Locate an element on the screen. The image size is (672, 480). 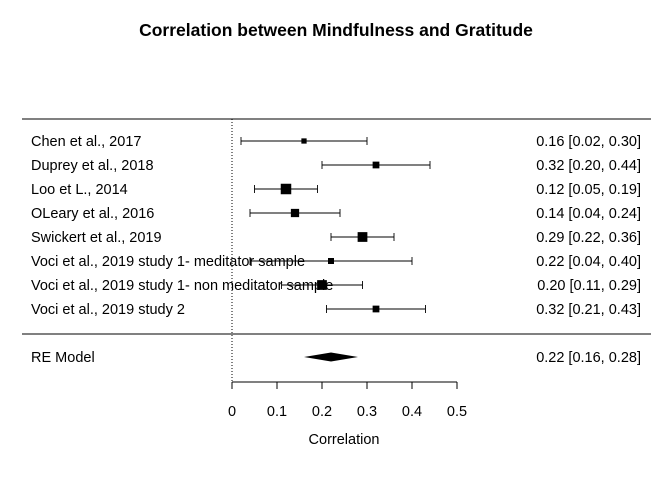
study-ci-text: 0.32 [0.20, 0.44] is located at coordinates (588, 166).